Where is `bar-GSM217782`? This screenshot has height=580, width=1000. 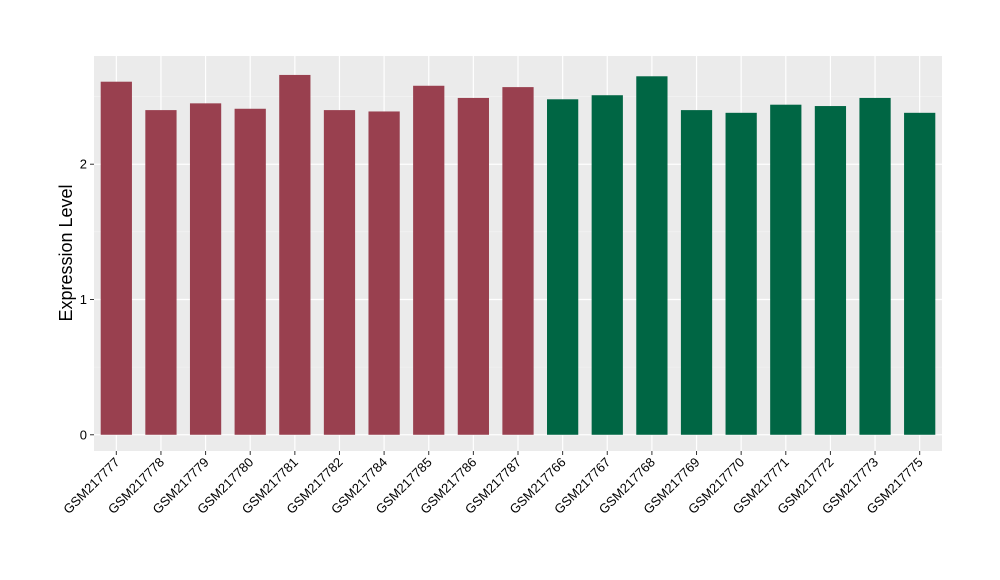 bar-GSM217782 is located at coordinates (339, 272).